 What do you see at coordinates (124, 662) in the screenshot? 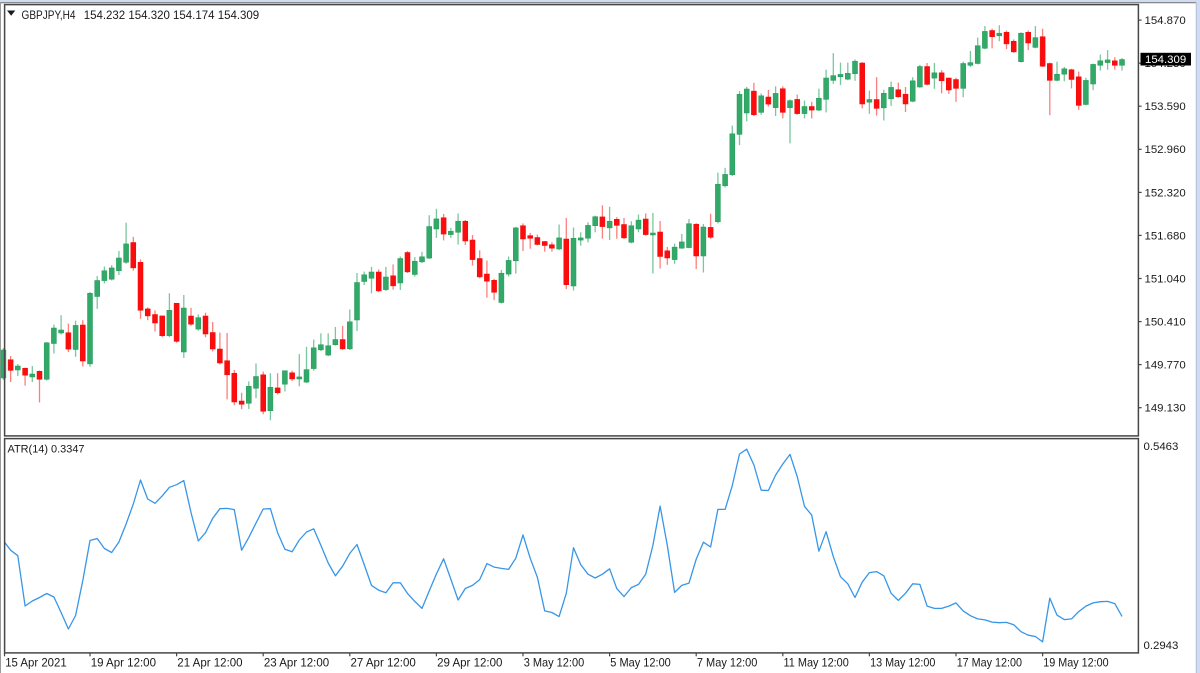
I see `svg-text: 19 Apr 12:00` at bounding box center [124, 662].